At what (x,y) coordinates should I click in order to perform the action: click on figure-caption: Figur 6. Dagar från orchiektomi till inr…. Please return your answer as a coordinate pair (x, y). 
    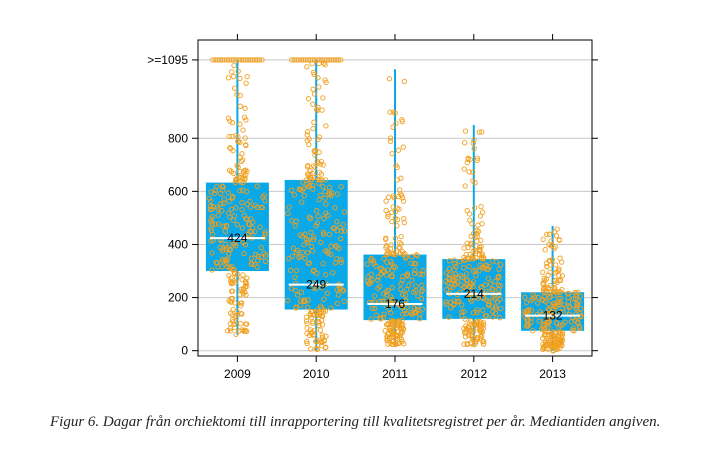
    Looking at the image, I should click on (355, 422).